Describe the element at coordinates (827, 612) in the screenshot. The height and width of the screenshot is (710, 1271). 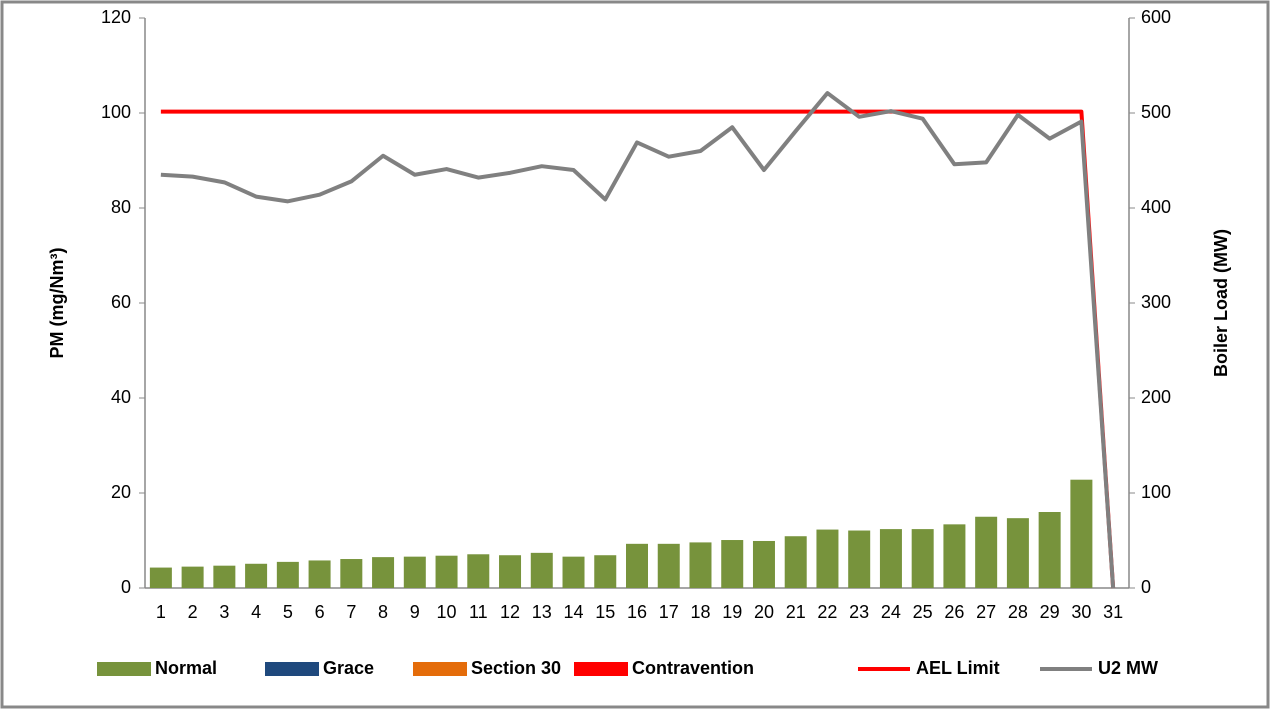
I see `x-tick-label: 22` at that location.